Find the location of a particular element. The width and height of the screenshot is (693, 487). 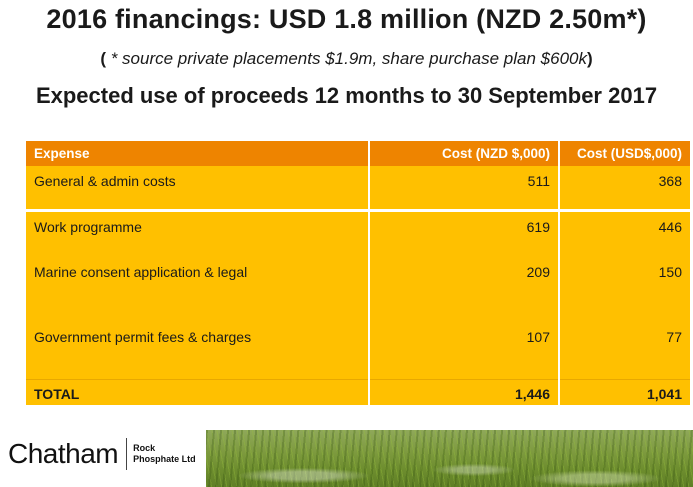

company-logo: Chatham Rock Phosphate Ltd is located at coordinates (102, 454).